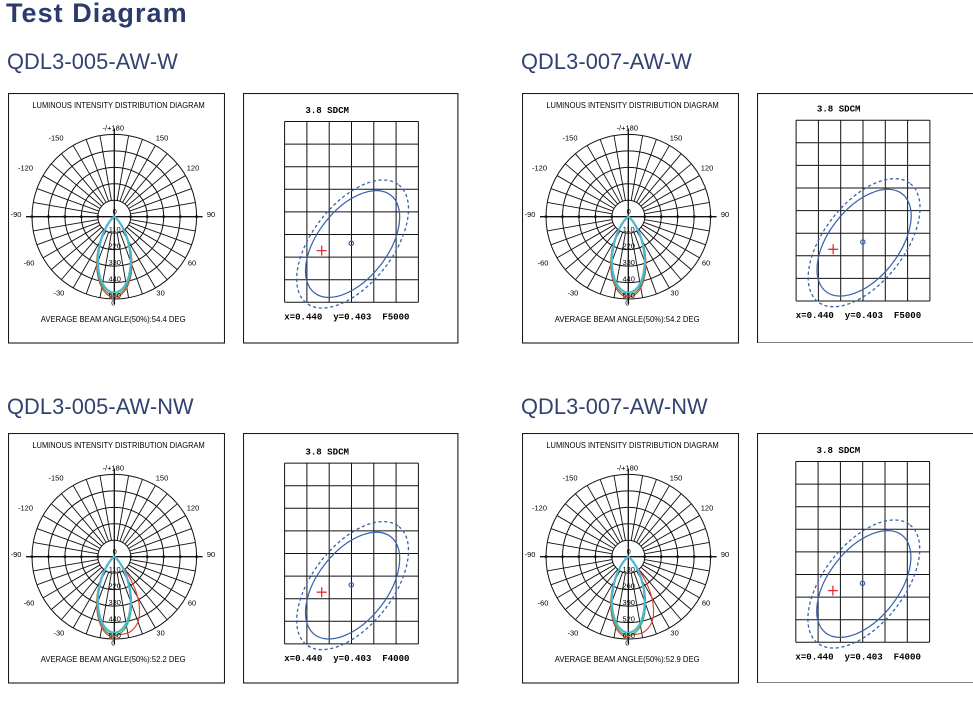 This screenshot has height=727, width=973. Describe the element at coordinates (628, 570) in the screenshot. I see `svg-text: 130` at that location.